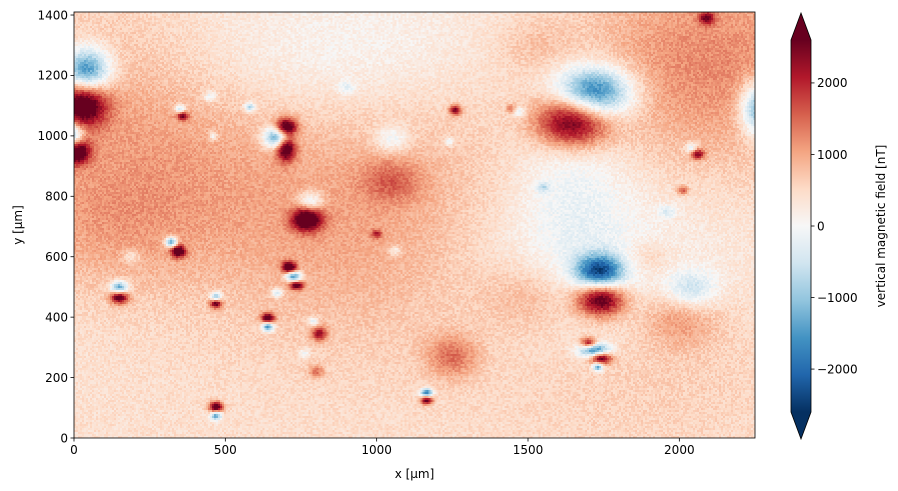  I want to click on colorbar-body, so click(801, 226).